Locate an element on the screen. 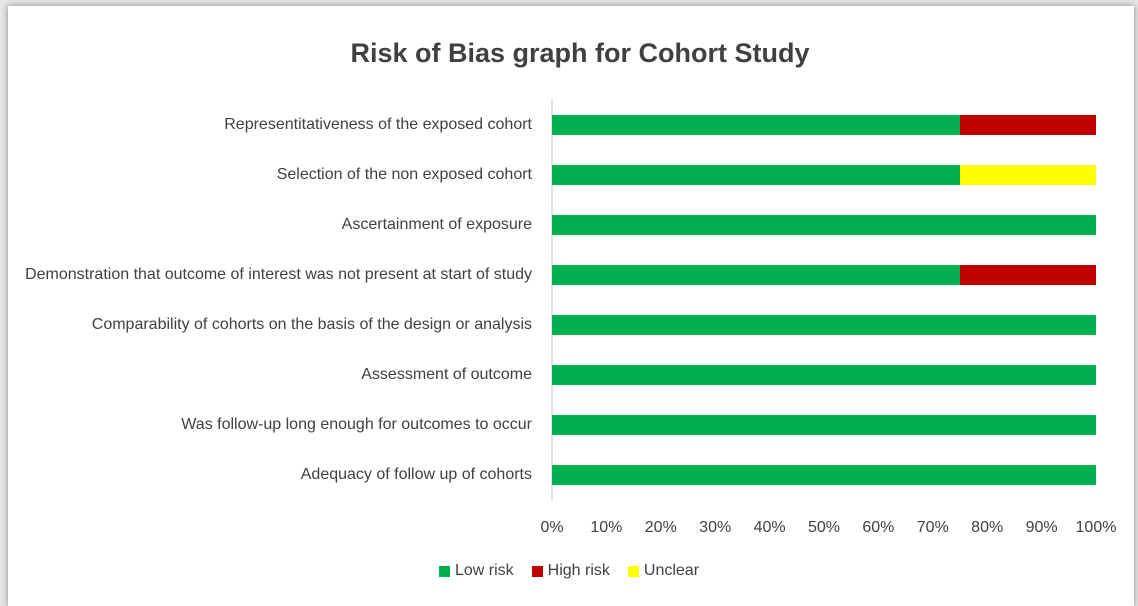 This screenshot has width=1138, height=606. x-tick-label: 10% is located at coordinates (606, 527).